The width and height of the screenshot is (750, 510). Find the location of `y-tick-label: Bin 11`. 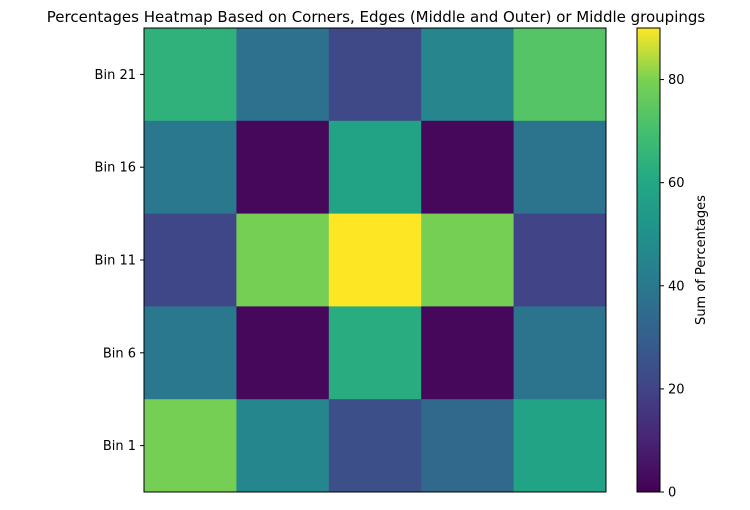

y-tick-label: Bin 11 is located at coordinates (115, 261).